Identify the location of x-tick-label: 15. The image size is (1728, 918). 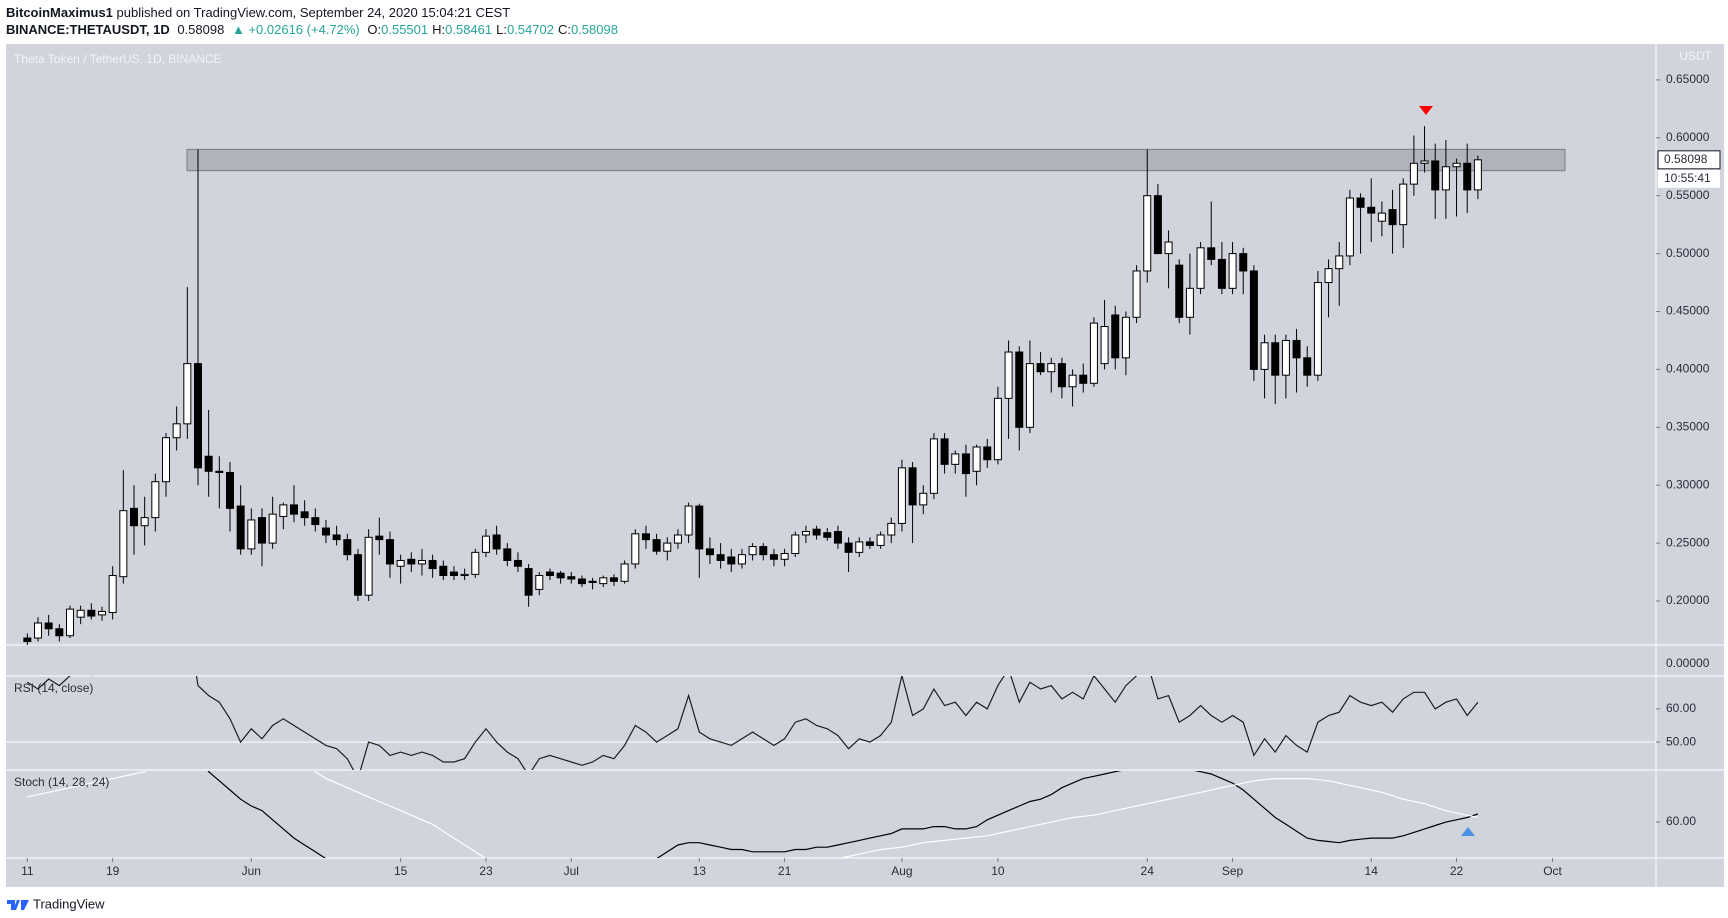
(401, 871).